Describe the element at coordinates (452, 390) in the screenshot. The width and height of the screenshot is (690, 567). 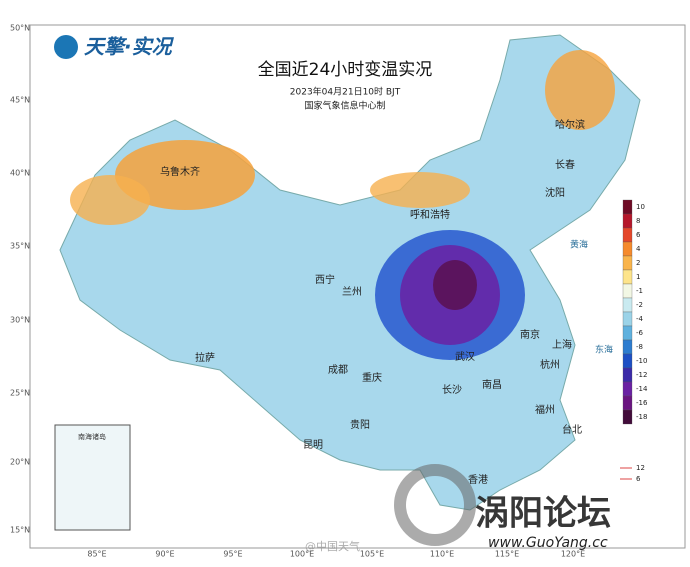
I see `city-label: 长沙` at that location.